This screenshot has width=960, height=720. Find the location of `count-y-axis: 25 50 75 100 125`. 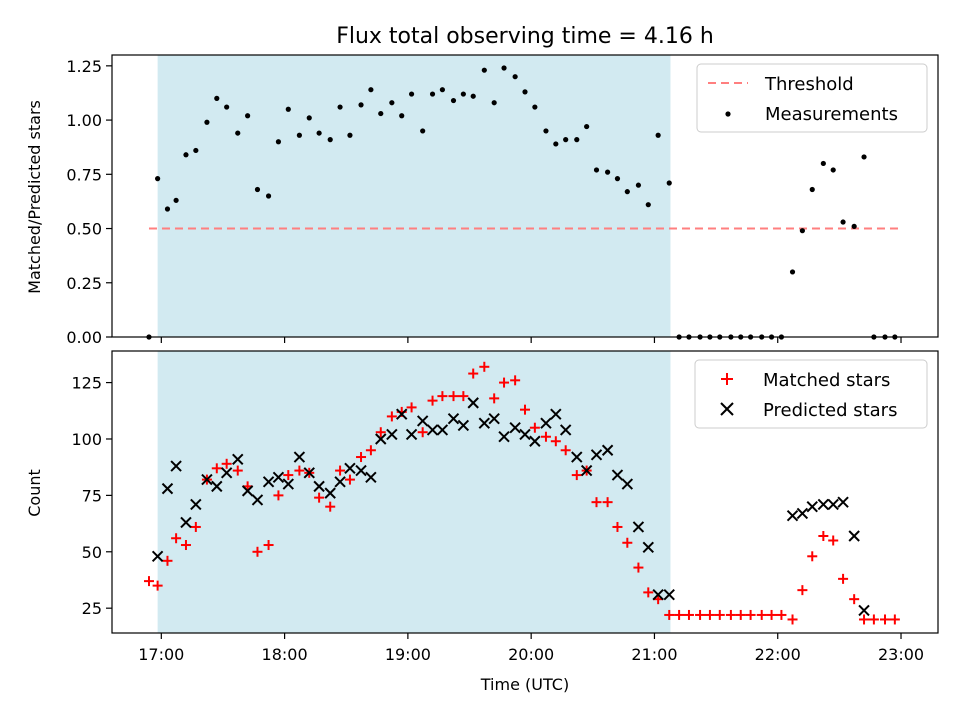

count-y-axis: 25 50 75 100 125 is located at coordinates (91, 496).